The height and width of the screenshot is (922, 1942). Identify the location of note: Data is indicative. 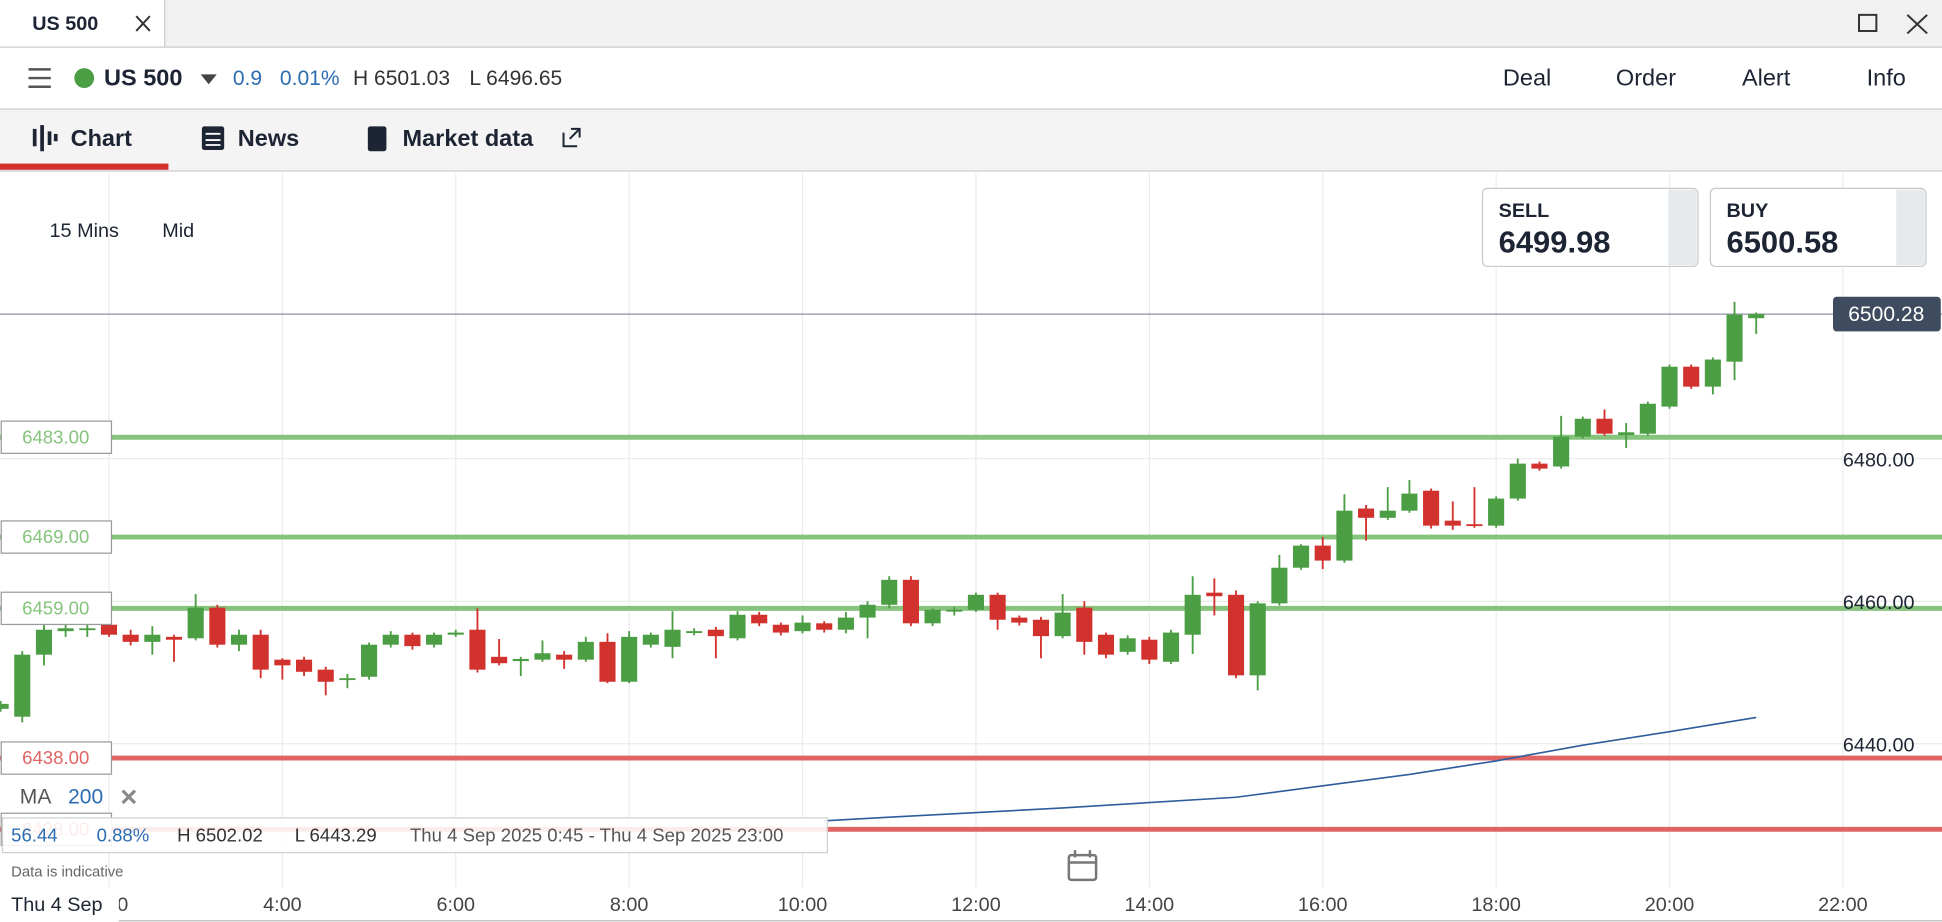
(67, 872).